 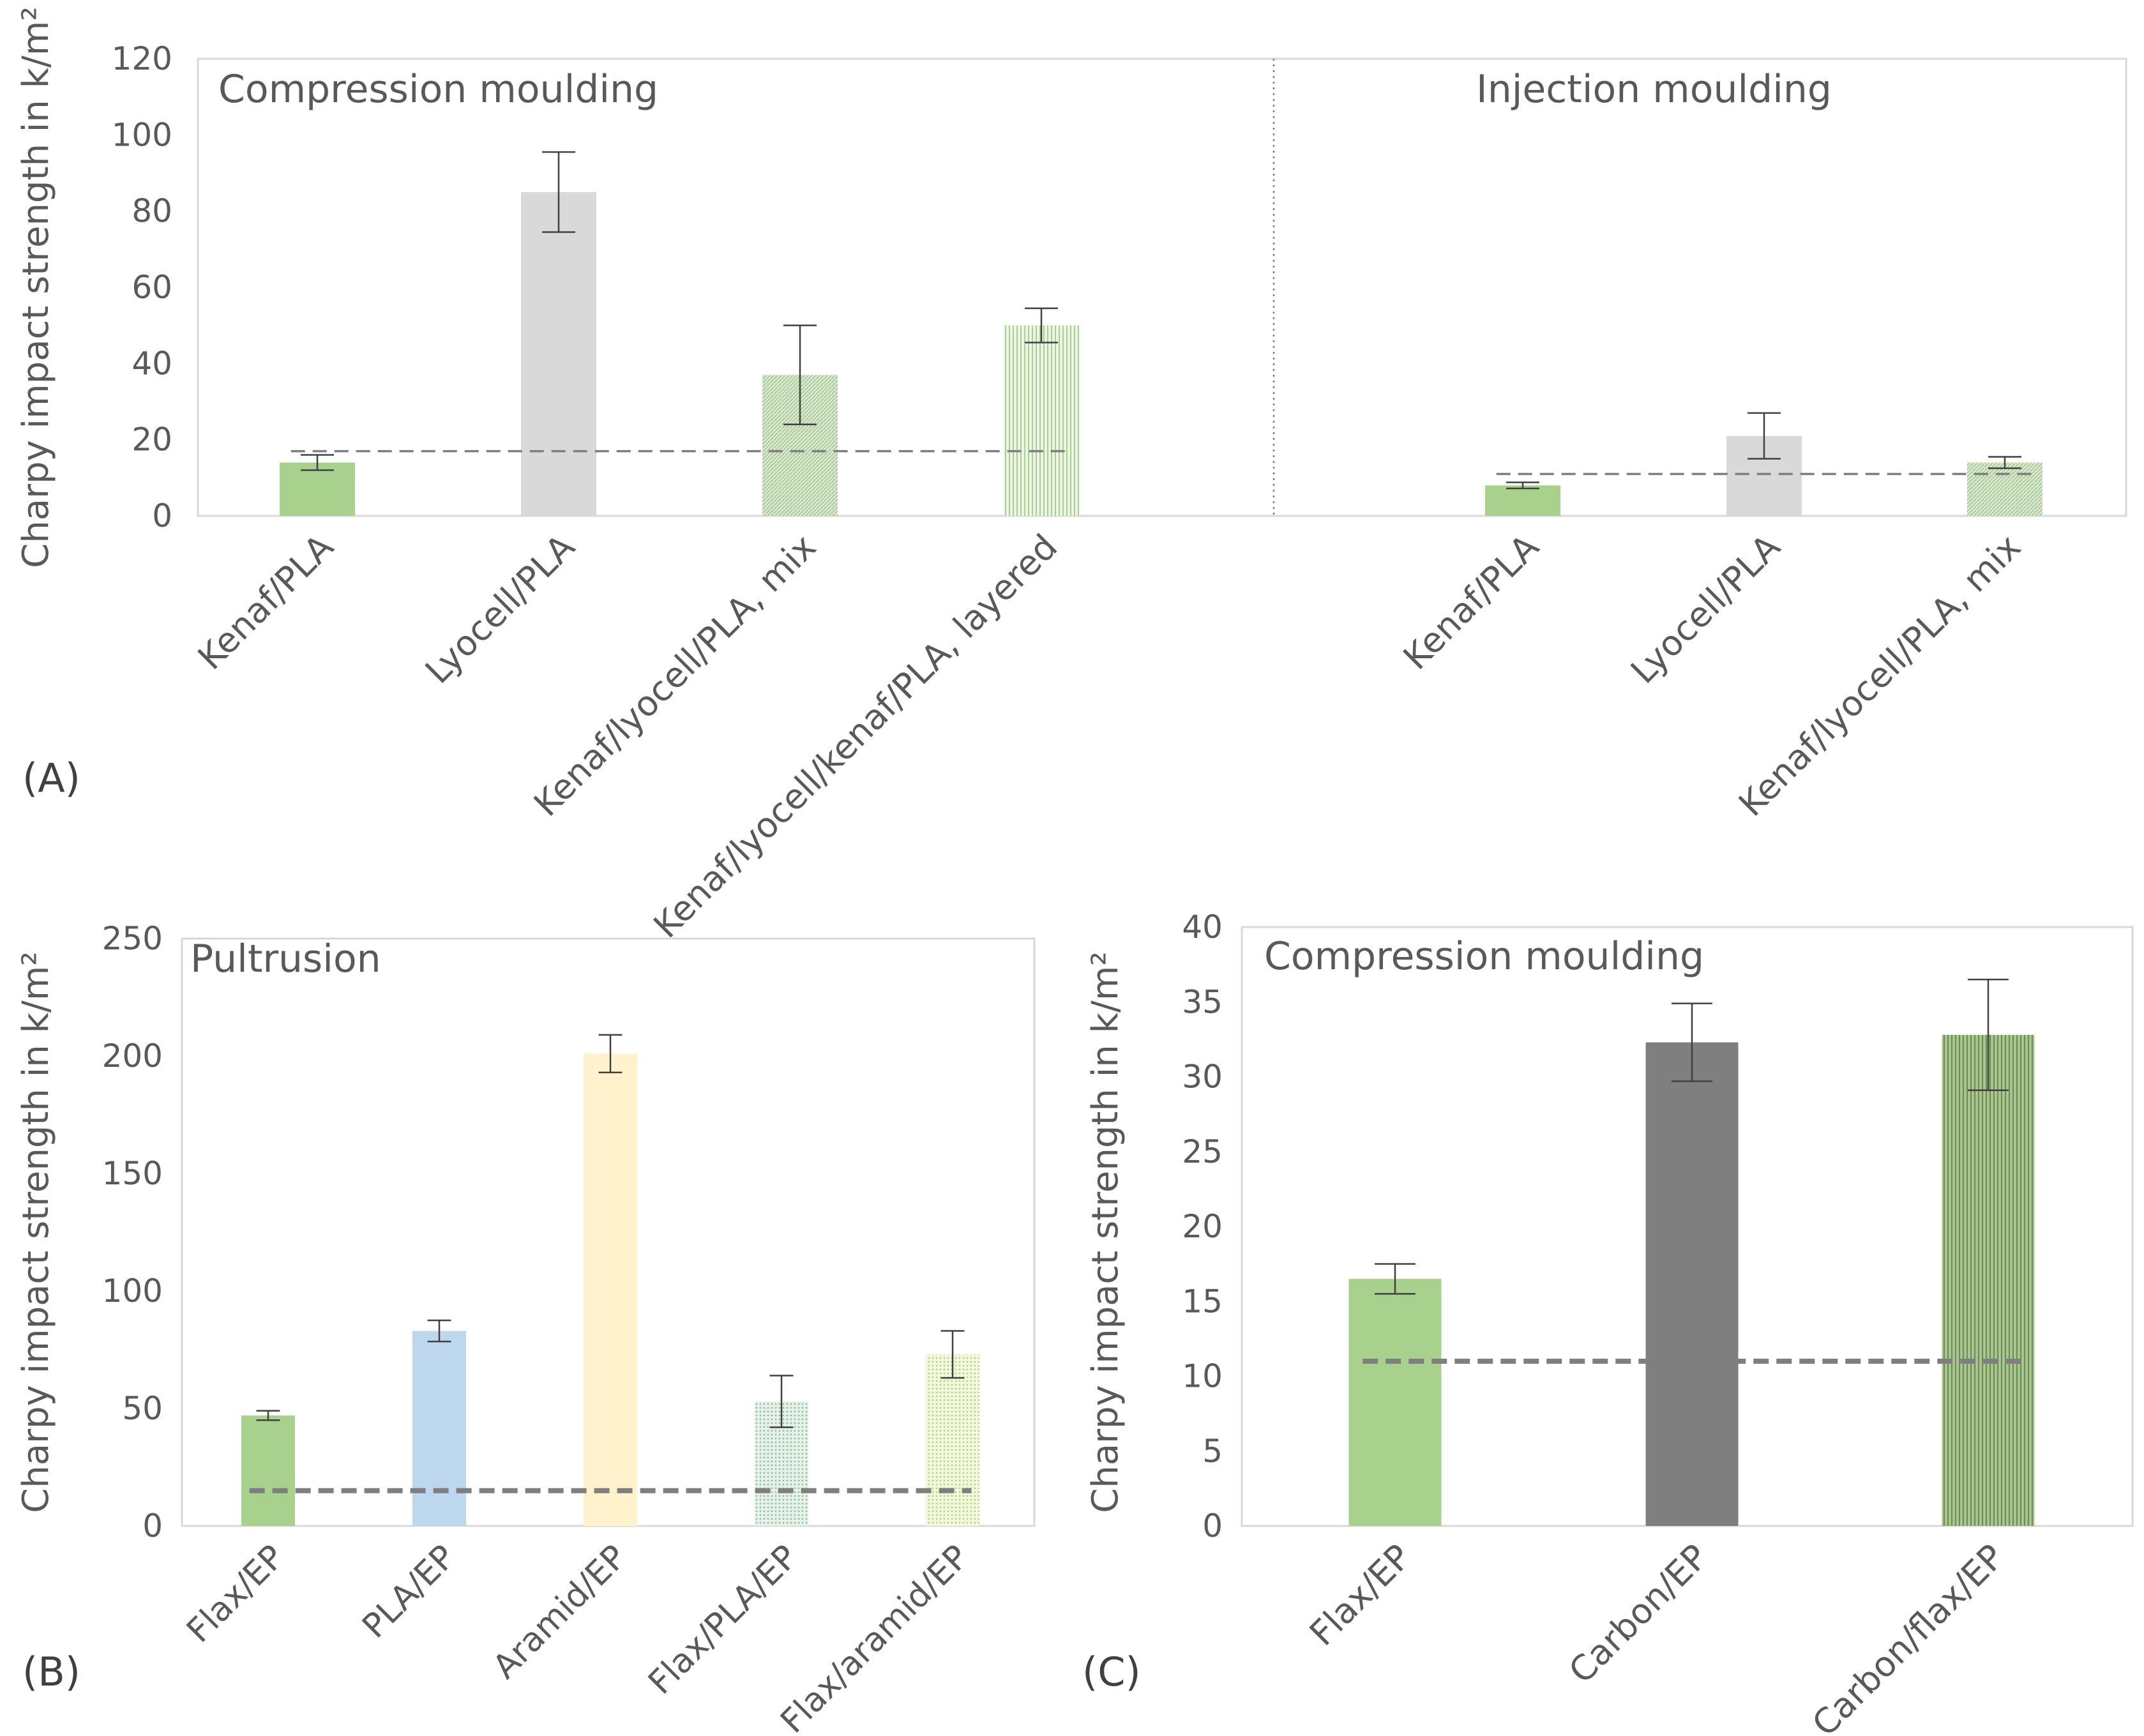 What do you see at coordinates (409, 1592) in the screenshot?
I see `b-category-label-pla-ep: PLA/EP` at bounding box center [409, 1592].